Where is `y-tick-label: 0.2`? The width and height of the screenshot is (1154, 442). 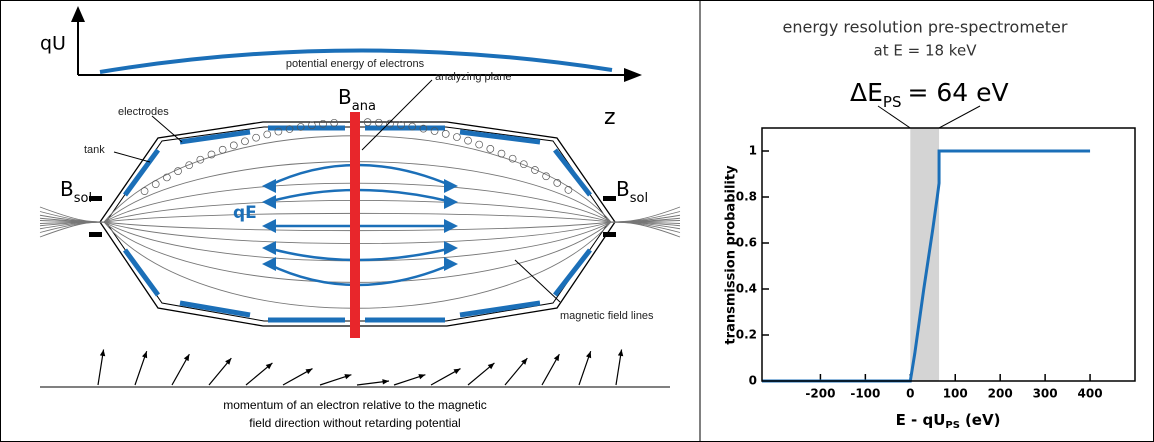 y-tick-label: 0.2 is located at coordinates (746, 335).